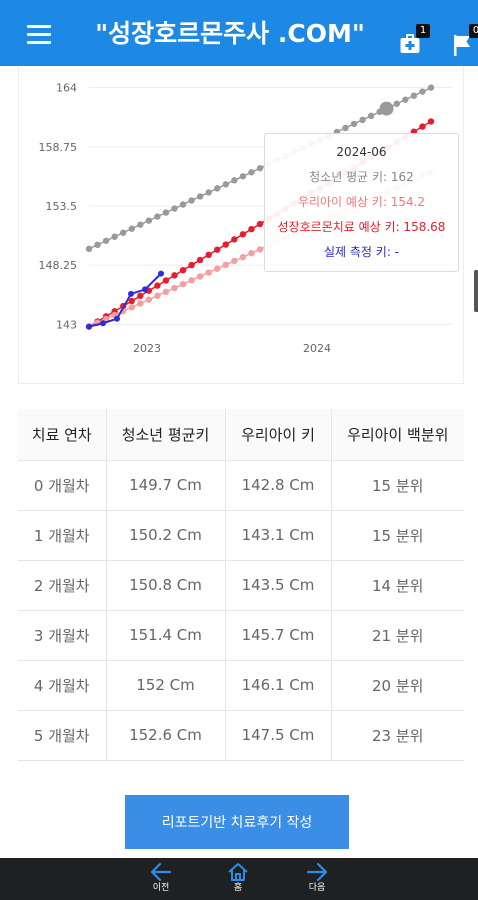  What do you see at coordinates (62, 435) in the screenshot?
I see `header-treatment-period: 치료 연차` at bounding box center [62, 435].